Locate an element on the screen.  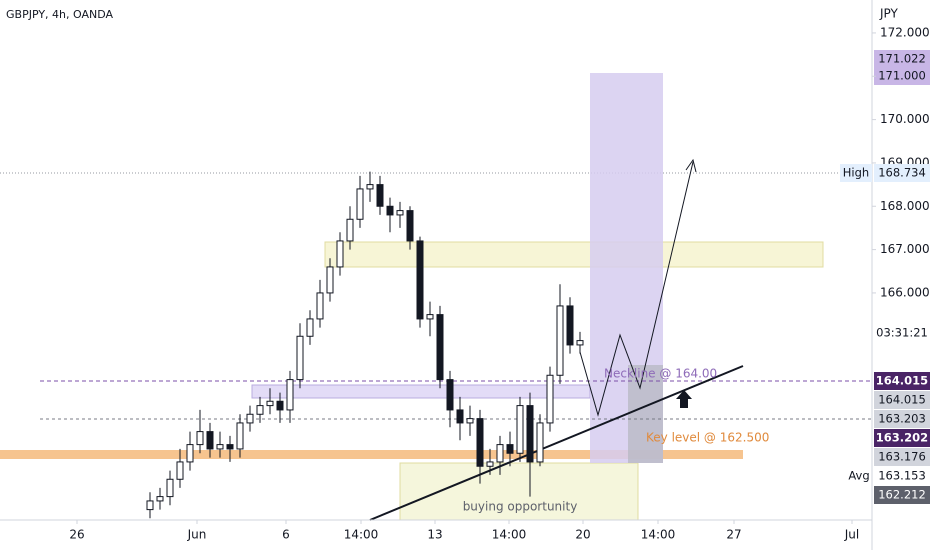
x-tick-label: 13 is located at coordinates (434, 535).